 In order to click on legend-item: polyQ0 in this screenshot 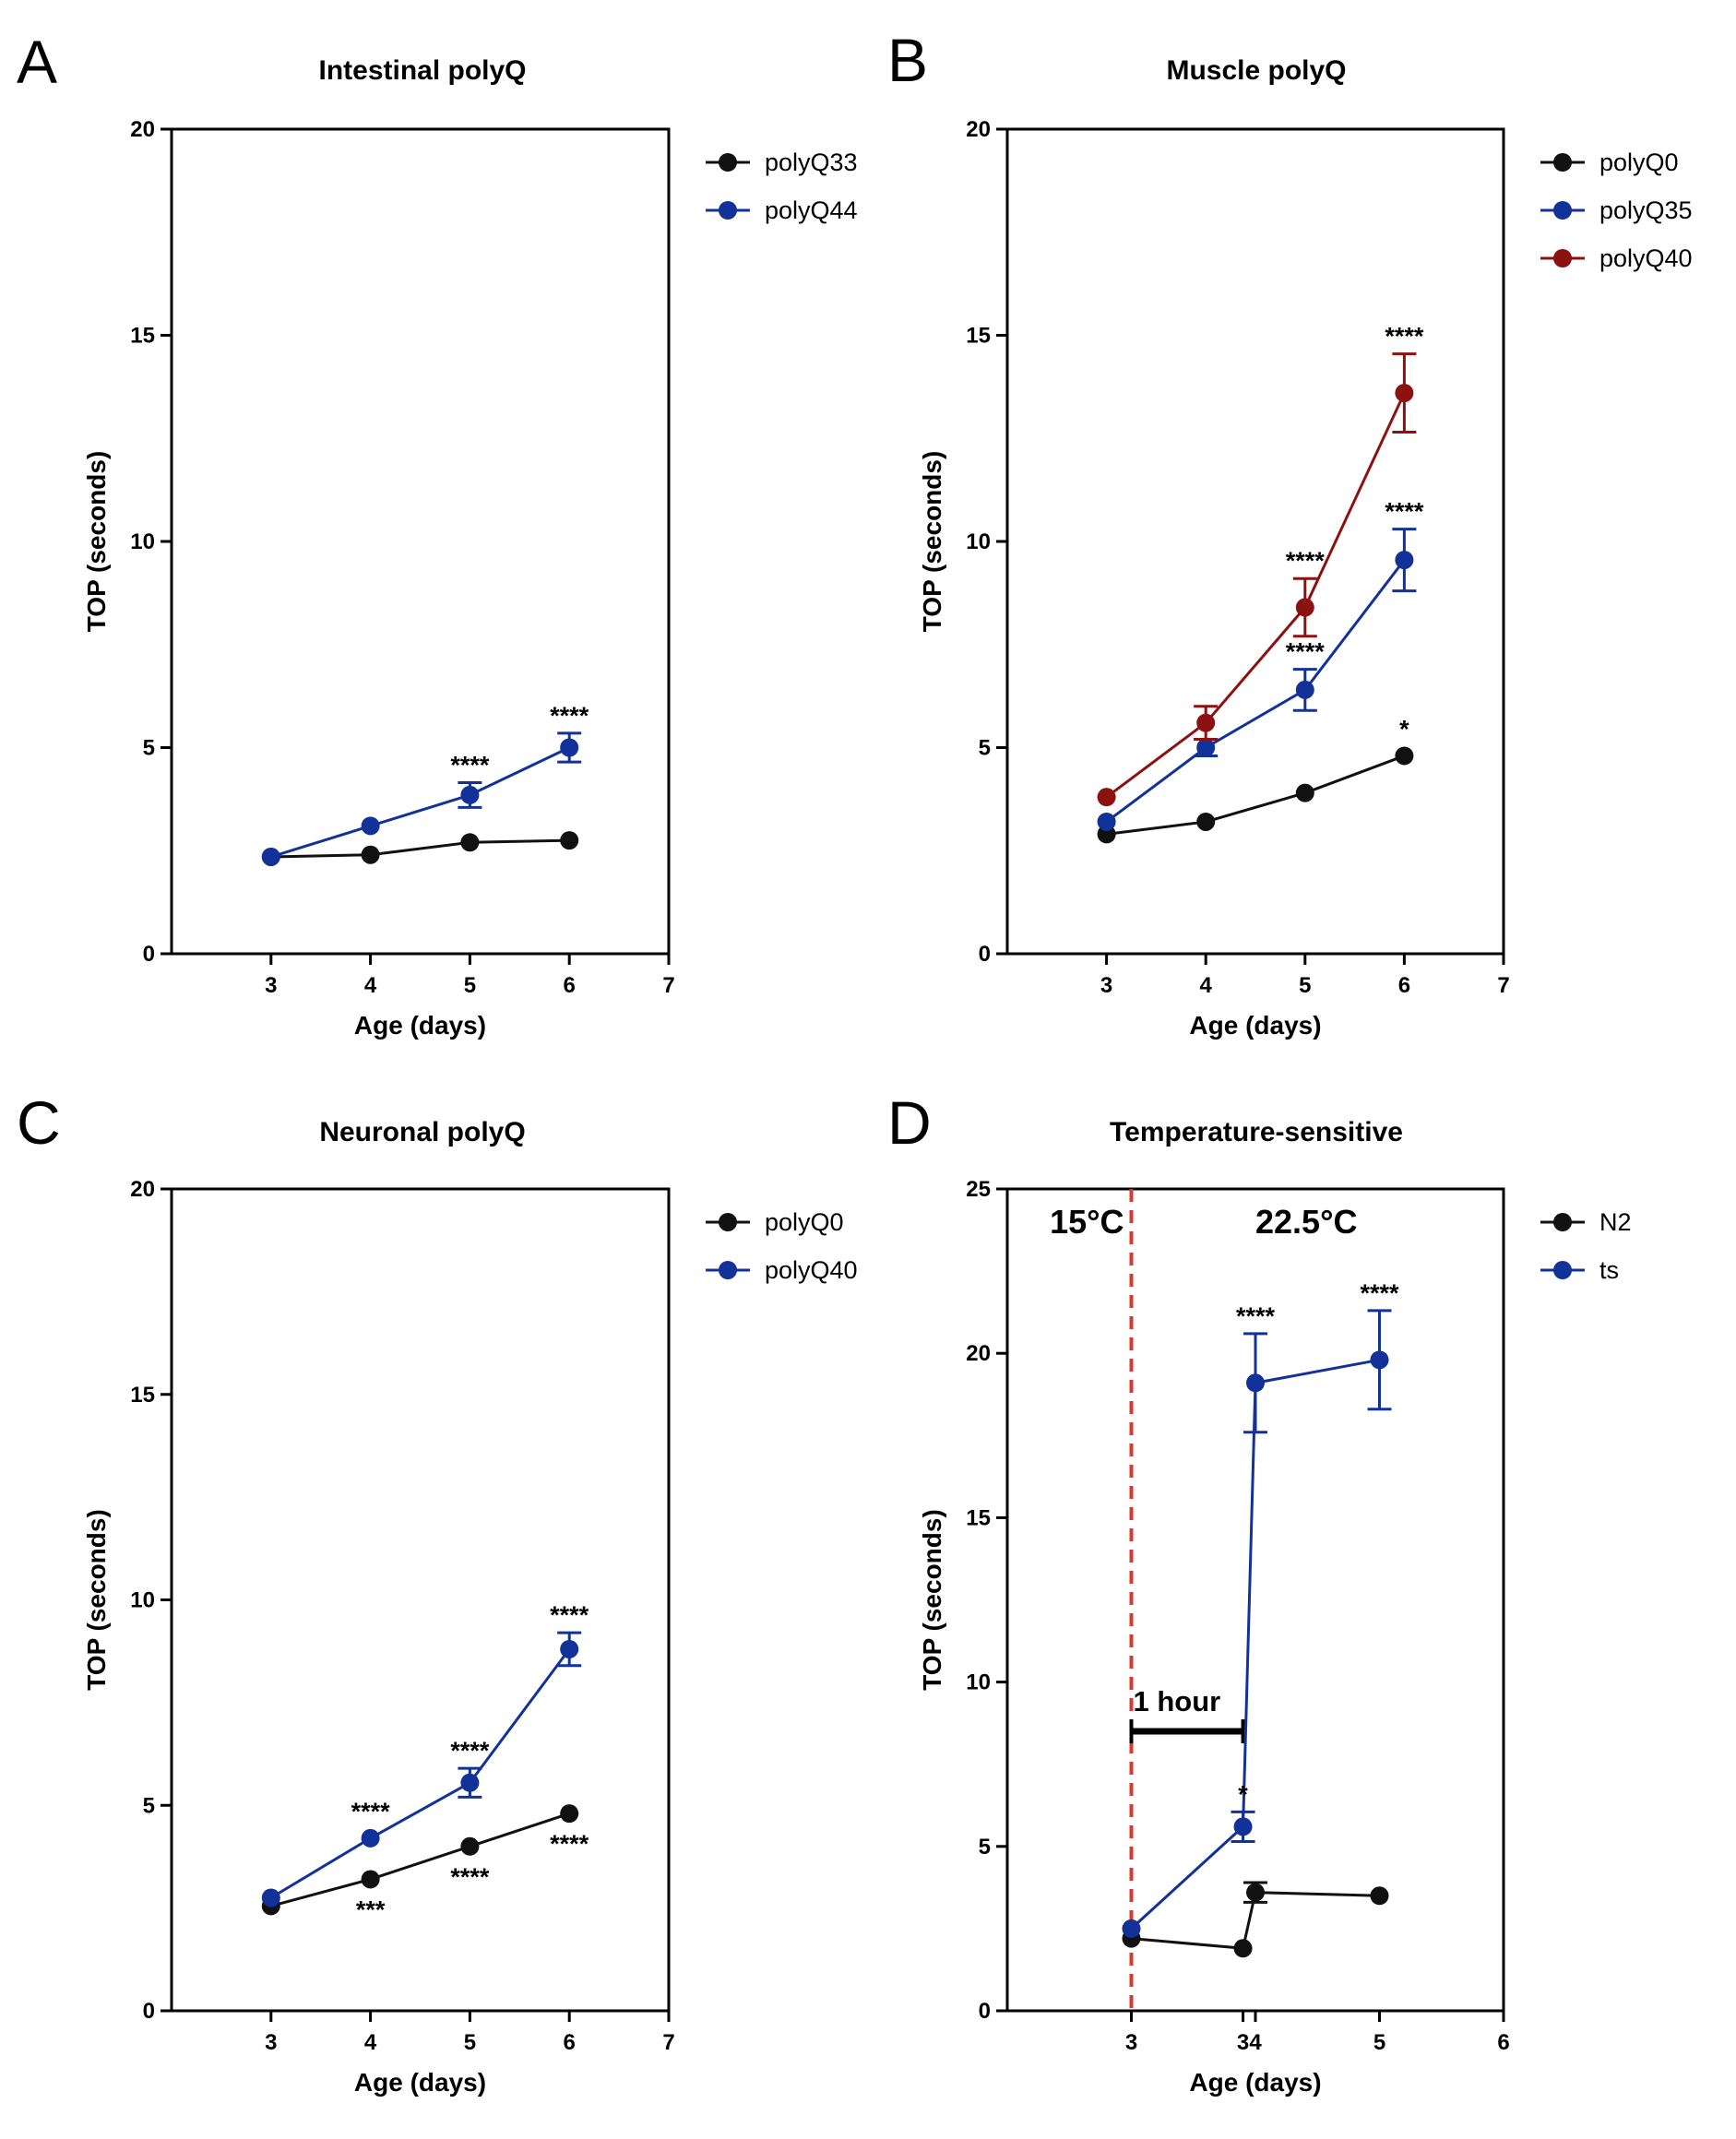, I will do `click(1609, 162)`.